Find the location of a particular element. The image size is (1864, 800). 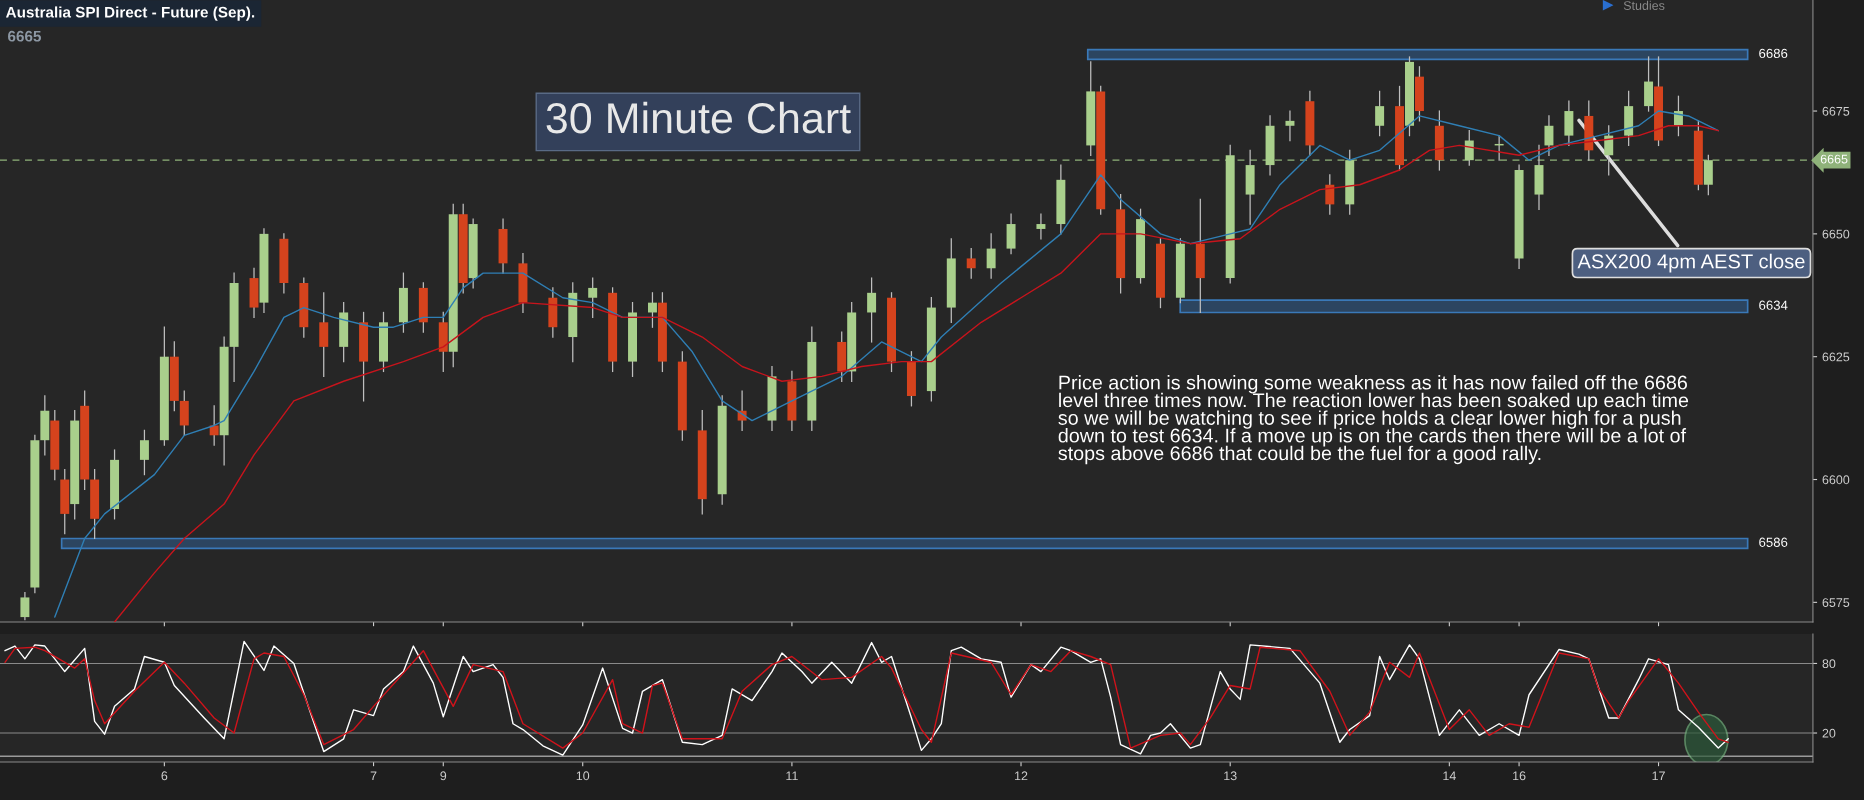

x-tick-label: 12 is located at coordinates (1021, 776).